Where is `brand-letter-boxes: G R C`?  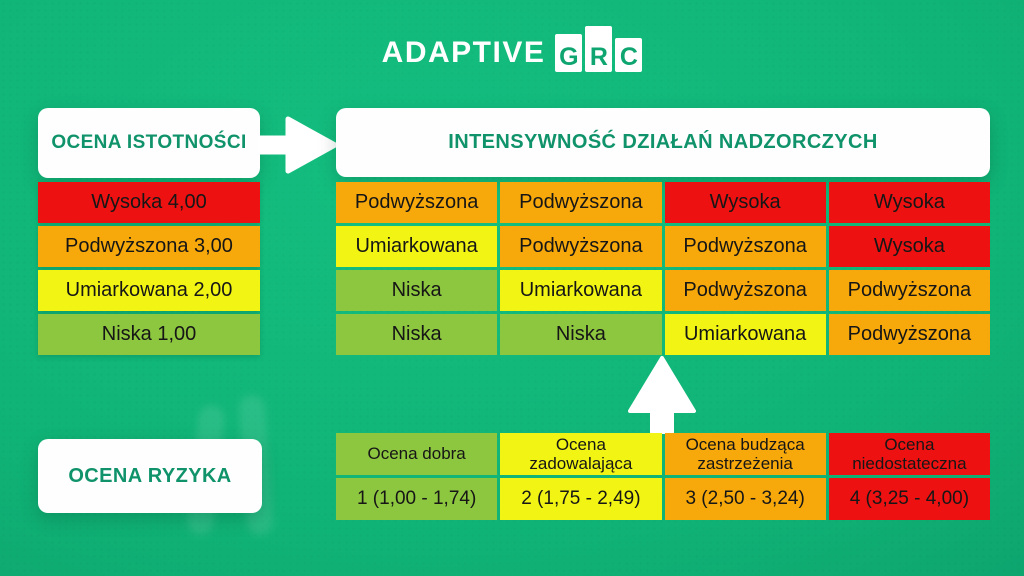 brand-letter-boxes: G R C is located at coordinates (597, 49).